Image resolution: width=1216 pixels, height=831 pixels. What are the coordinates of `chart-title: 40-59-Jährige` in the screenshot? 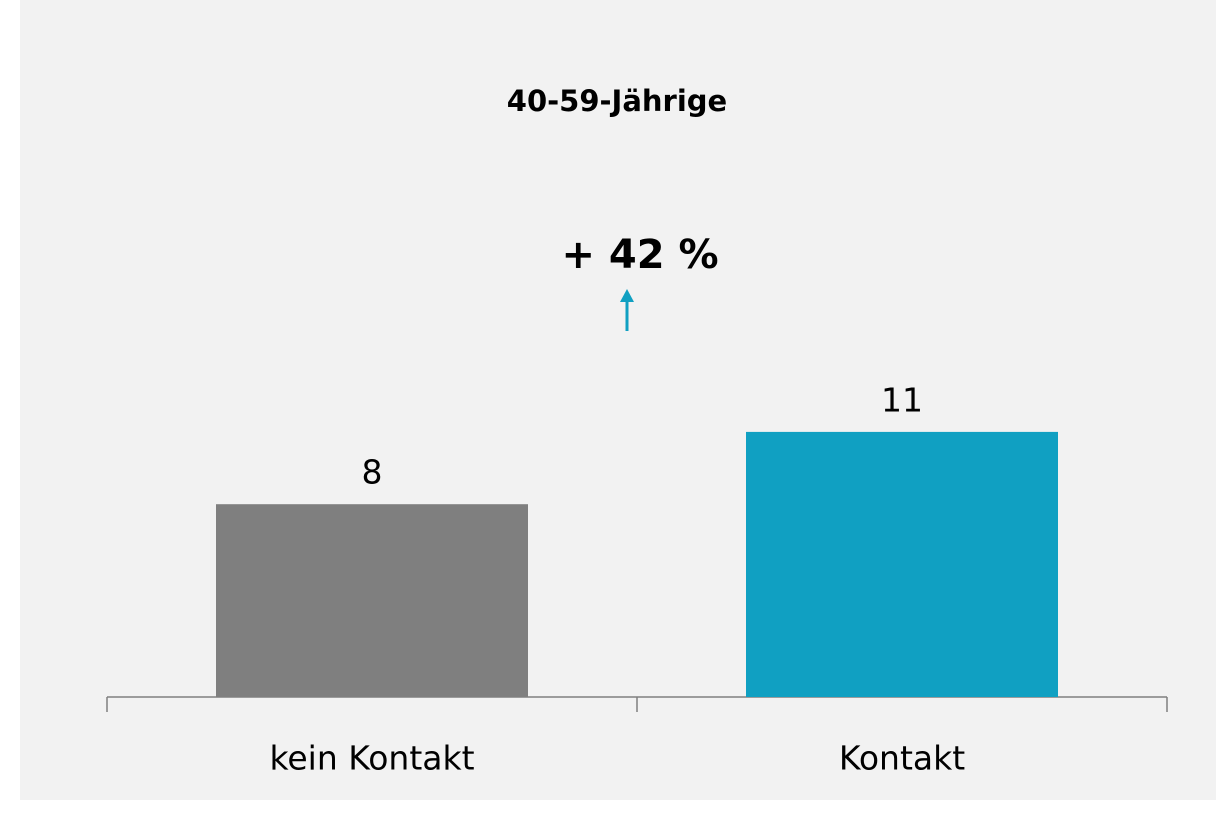 It's located at (617, 101).